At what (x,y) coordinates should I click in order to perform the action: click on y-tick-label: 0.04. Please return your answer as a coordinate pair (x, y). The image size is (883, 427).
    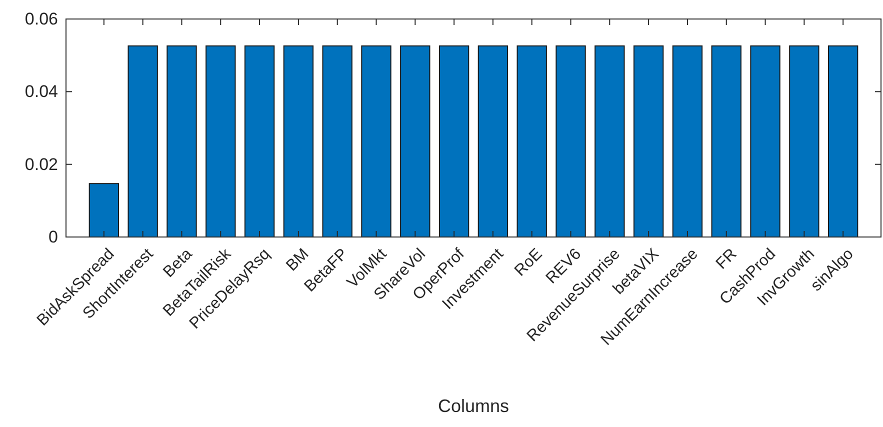
    Looking at the image, I should click on (41, 92).